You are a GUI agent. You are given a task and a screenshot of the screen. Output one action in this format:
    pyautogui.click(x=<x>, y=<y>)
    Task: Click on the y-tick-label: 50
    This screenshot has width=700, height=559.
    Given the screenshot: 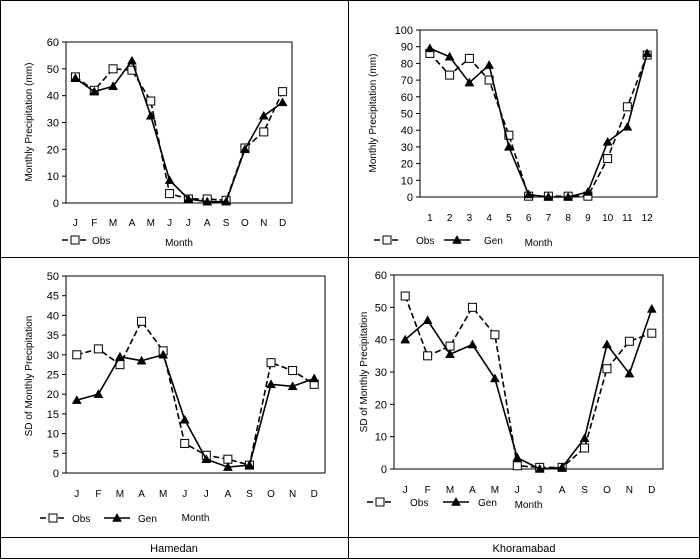 What is the action you would take?
    pyautogui.click(x=53, y=277)
    